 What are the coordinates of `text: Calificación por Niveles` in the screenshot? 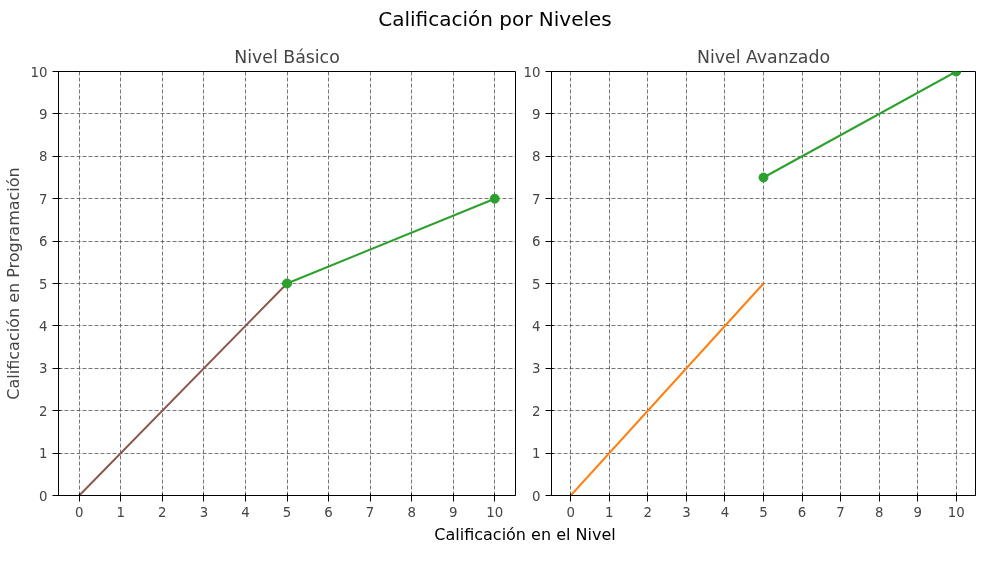 It's located at (495, 19).